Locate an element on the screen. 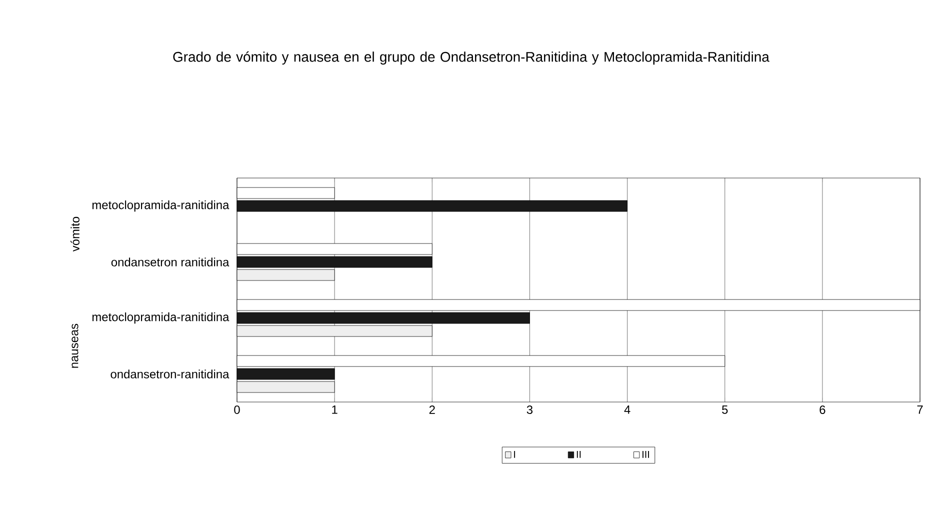 The image size is (942, 508). x-tick-label: 2 is located at coordinates (432, 410).